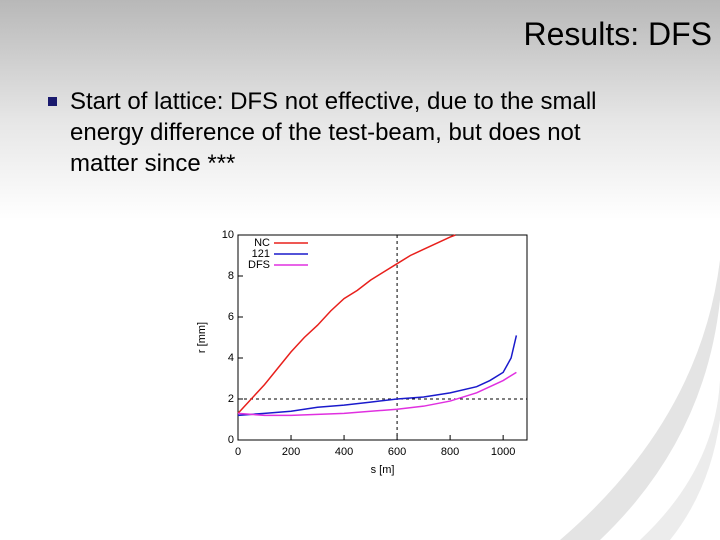 This screenshot has height=540, width=720. Describe the element at coordinates (231, 440) in the screenshot. I see `y-tick-label: 0` at that location.